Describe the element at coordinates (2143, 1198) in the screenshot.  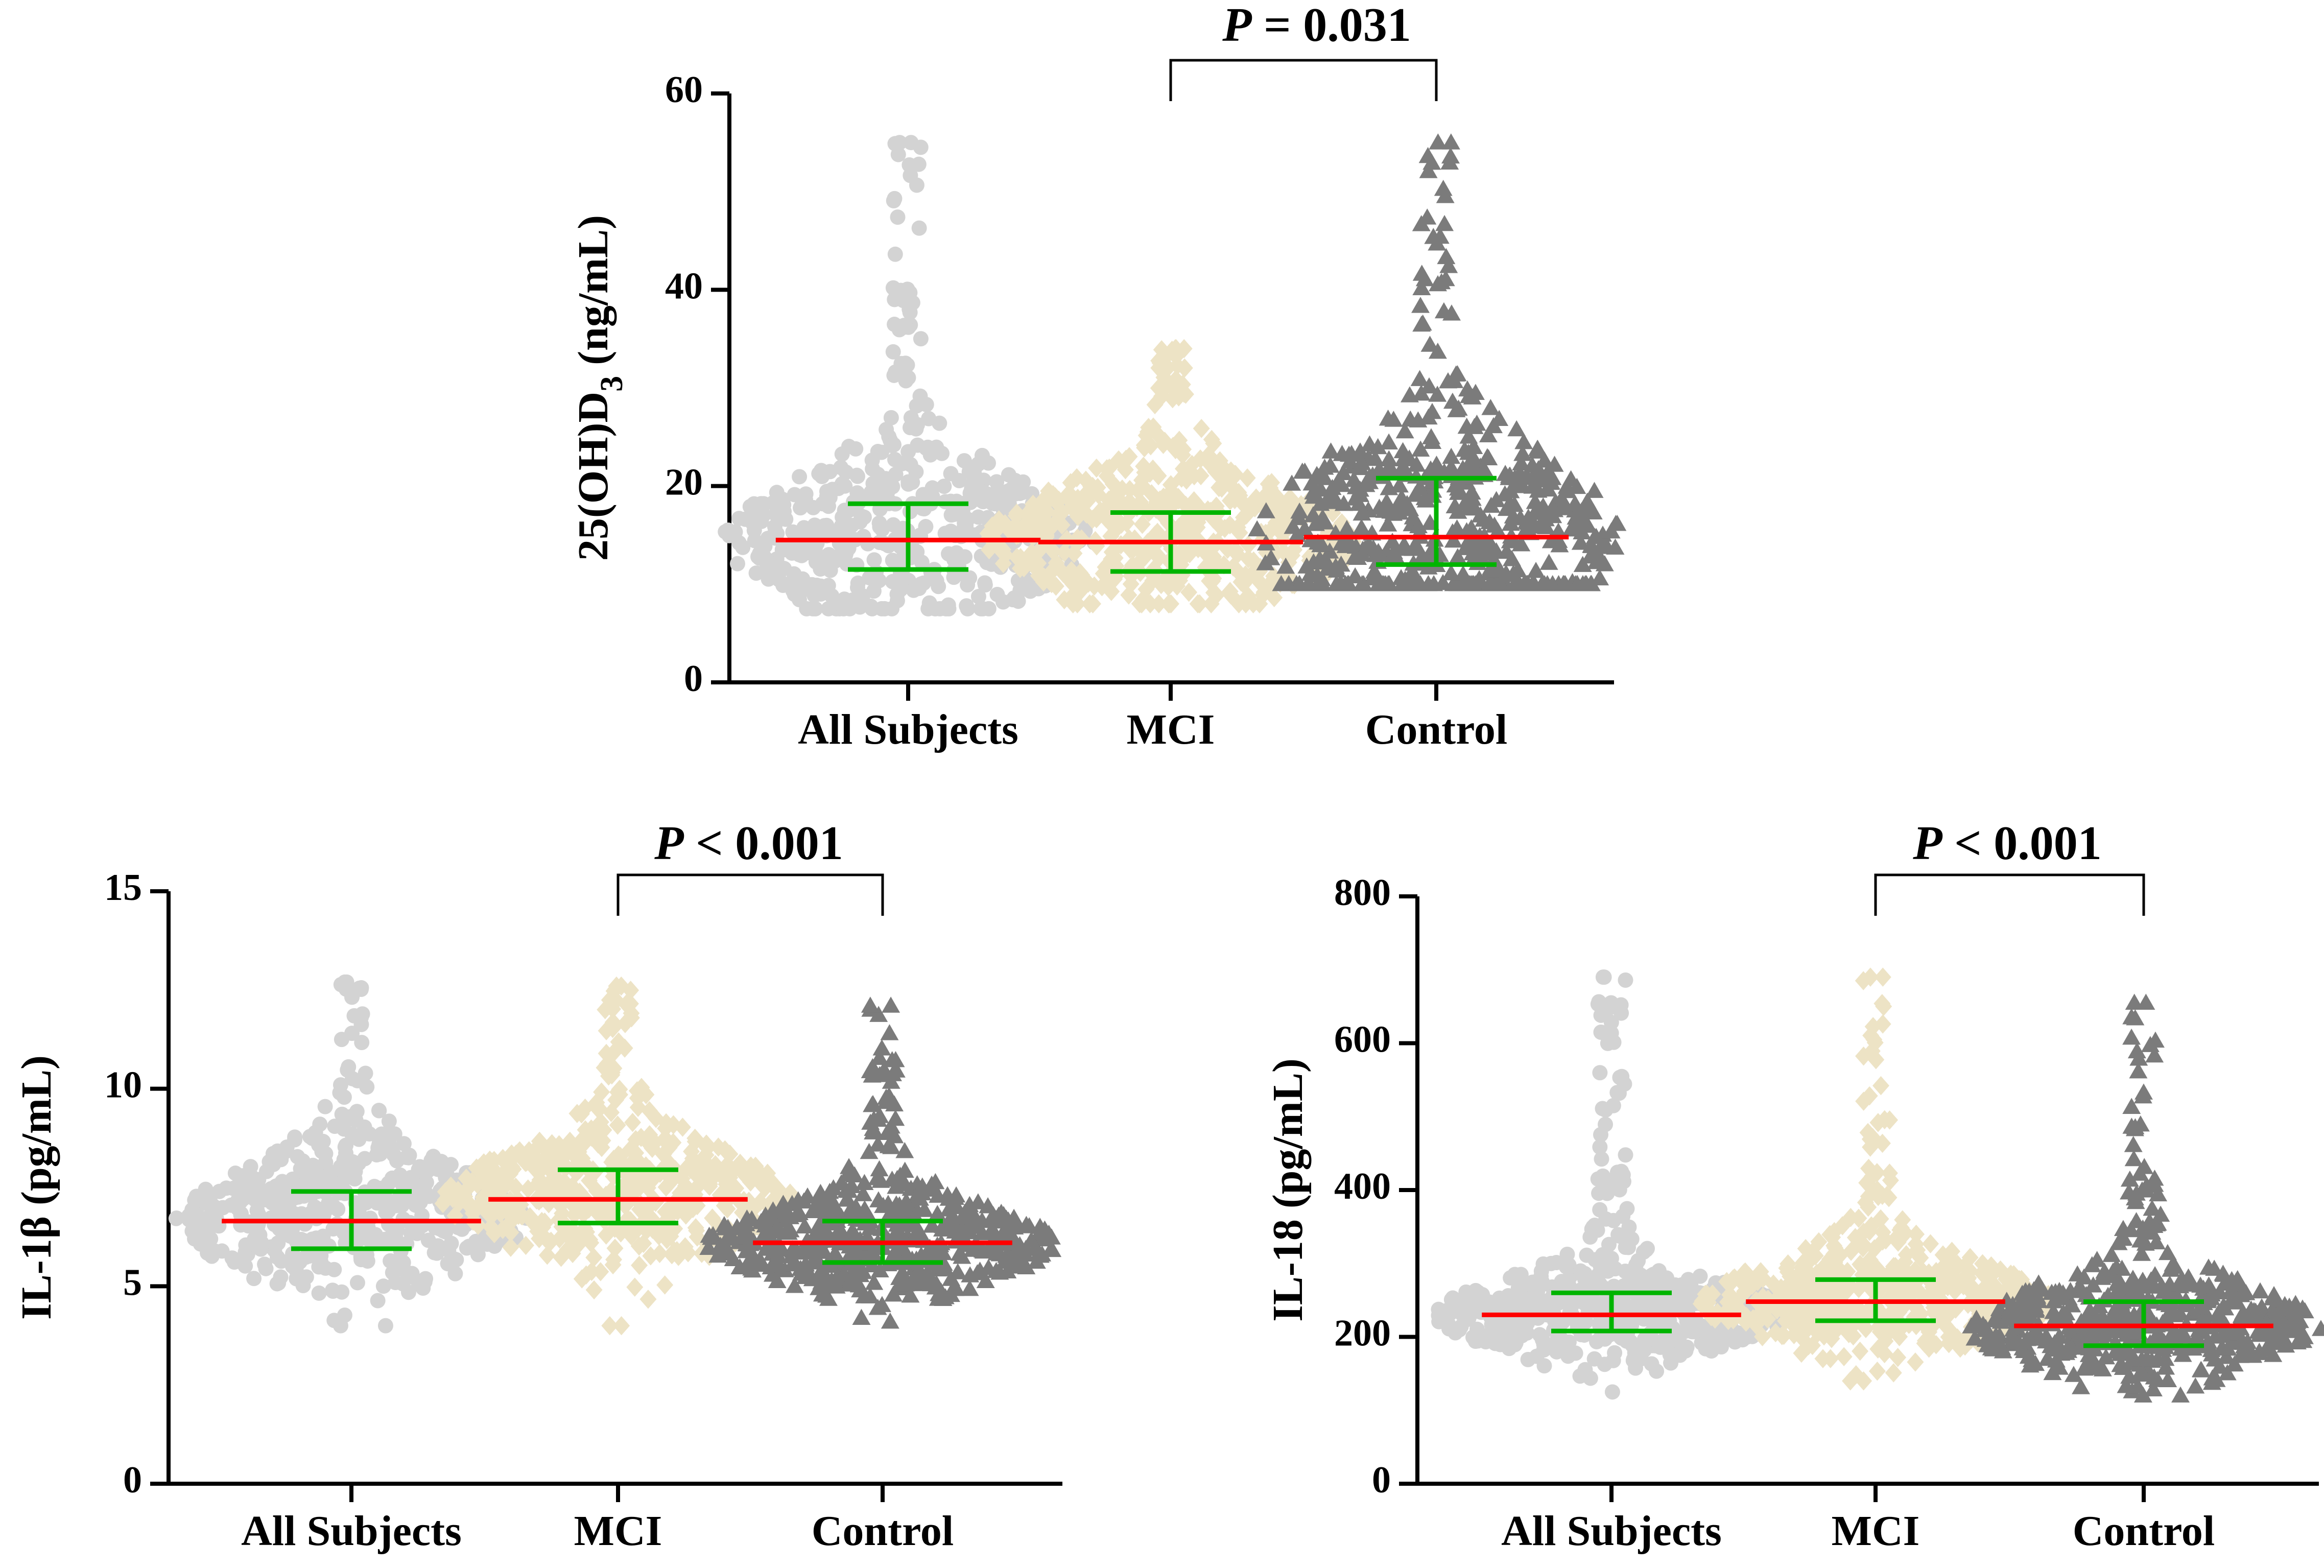
I see `series-control` at that location.